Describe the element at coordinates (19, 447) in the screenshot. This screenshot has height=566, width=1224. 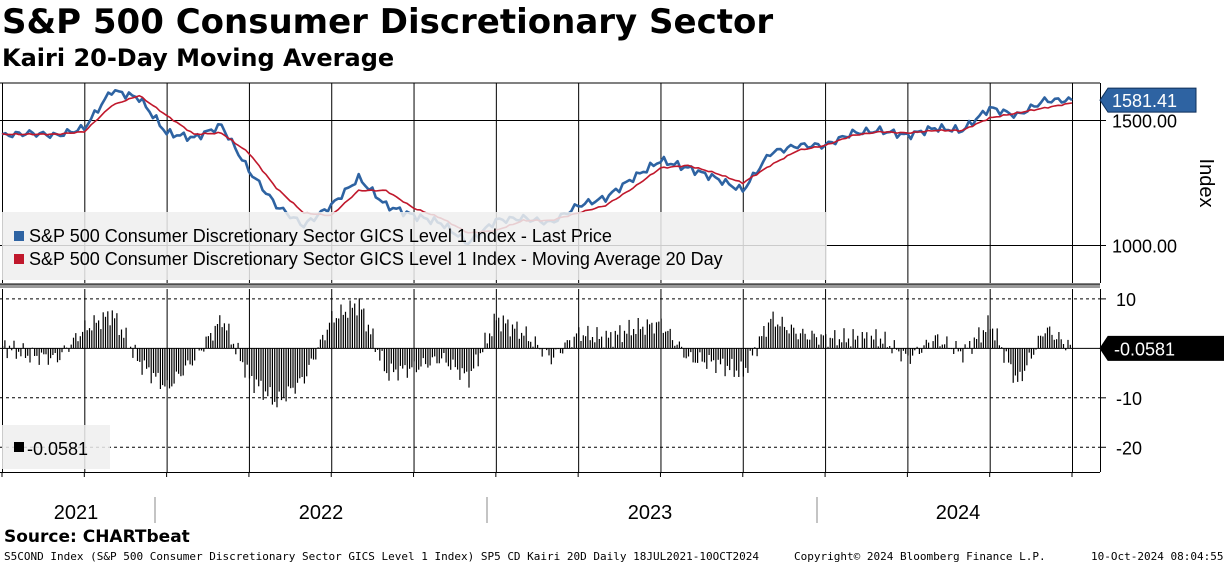
I see `kairi-legend-swatch` at that location.